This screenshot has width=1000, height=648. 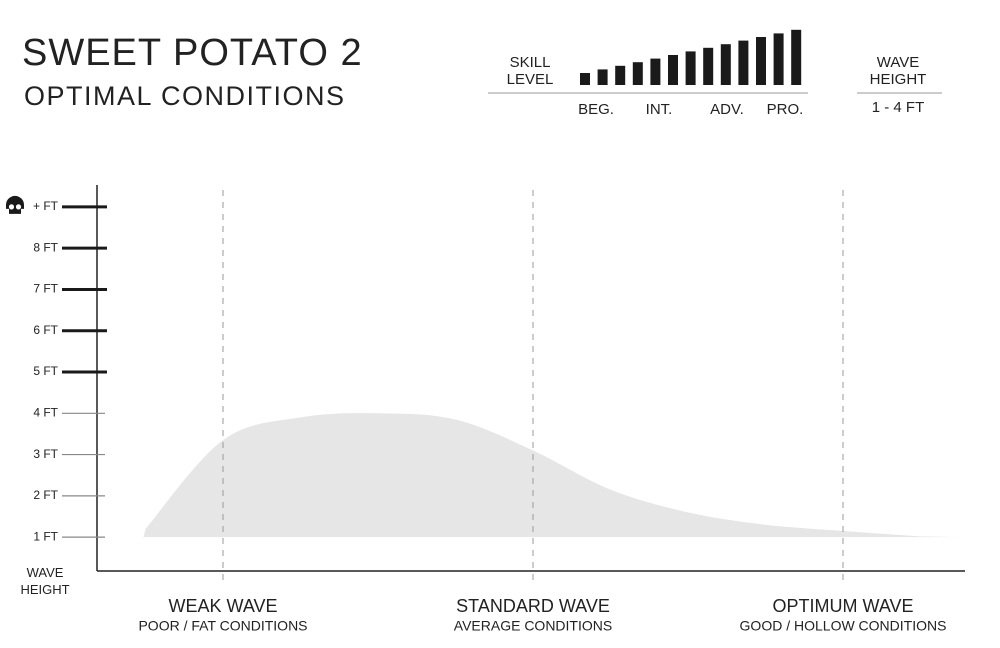 What do you see at coordinates (596, 109) in the screenshot?
I see `skill-level-label: BEG.` at bounding box center [596, 109].